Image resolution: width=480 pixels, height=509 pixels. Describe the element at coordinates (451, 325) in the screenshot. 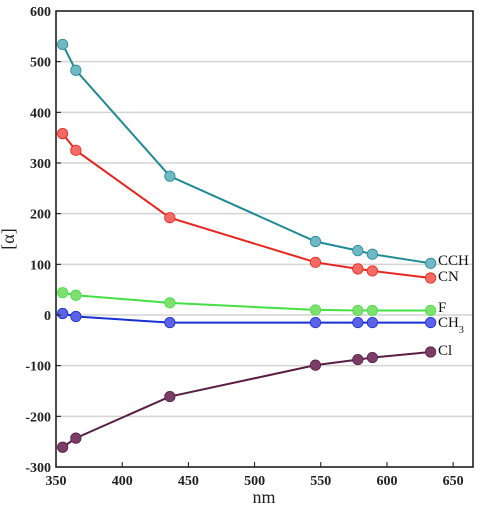

I see `series-label: CH3` at that location.